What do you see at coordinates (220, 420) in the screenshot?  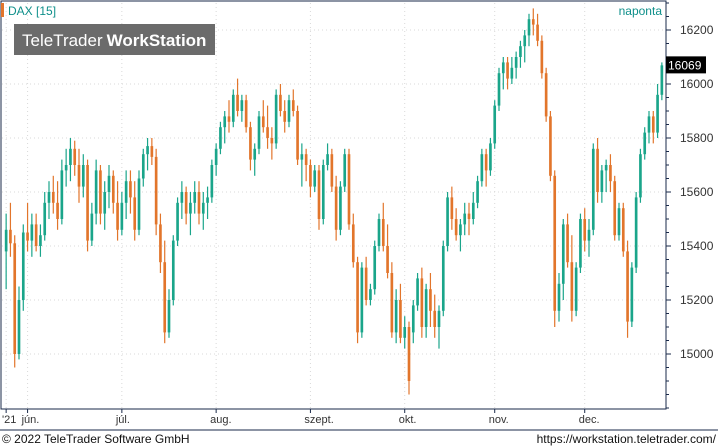 I see `x-tick-label: aug.` at bounding box center [220, 420].